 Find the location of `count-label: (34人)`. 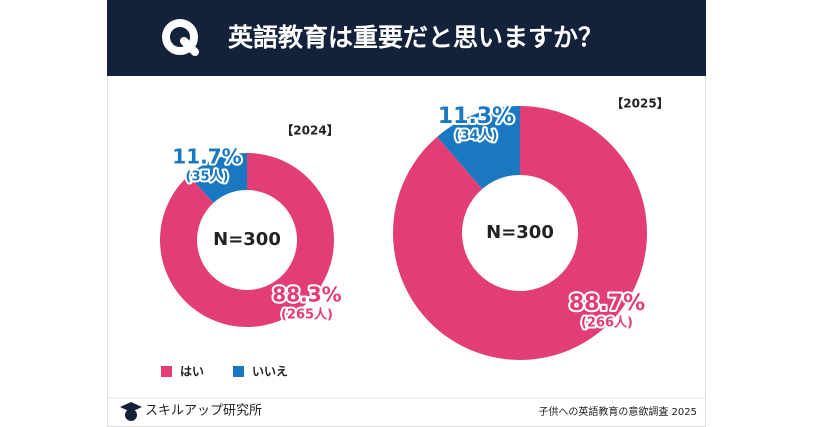

count-label: (34人) is located at coordinates (476, 136).